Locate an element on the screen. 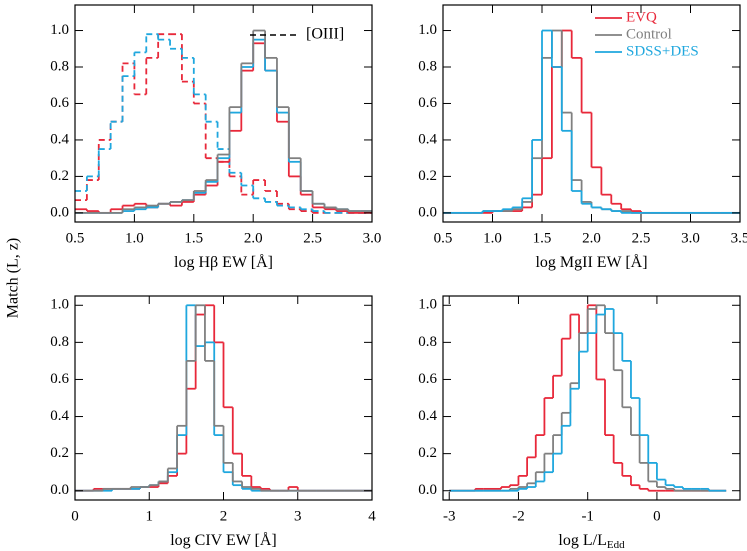 This screenshot has height=551, width=747. legend-label: EVQ is located at coordinates (641, 17).